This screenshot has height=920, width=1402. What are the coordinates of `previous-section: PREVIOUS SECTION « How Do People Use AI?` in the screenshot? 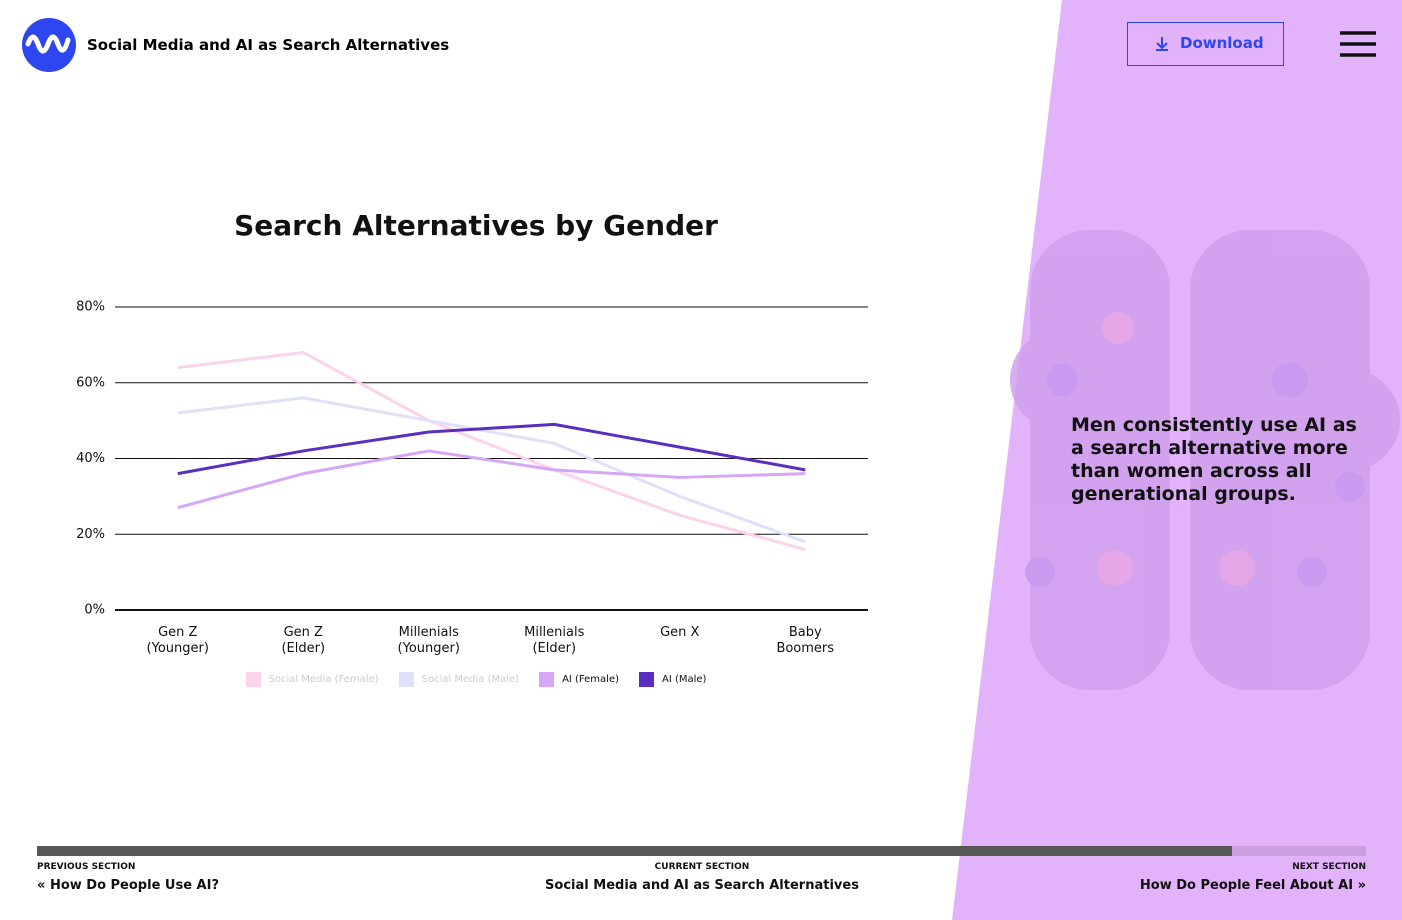 It's located at (128, 877).